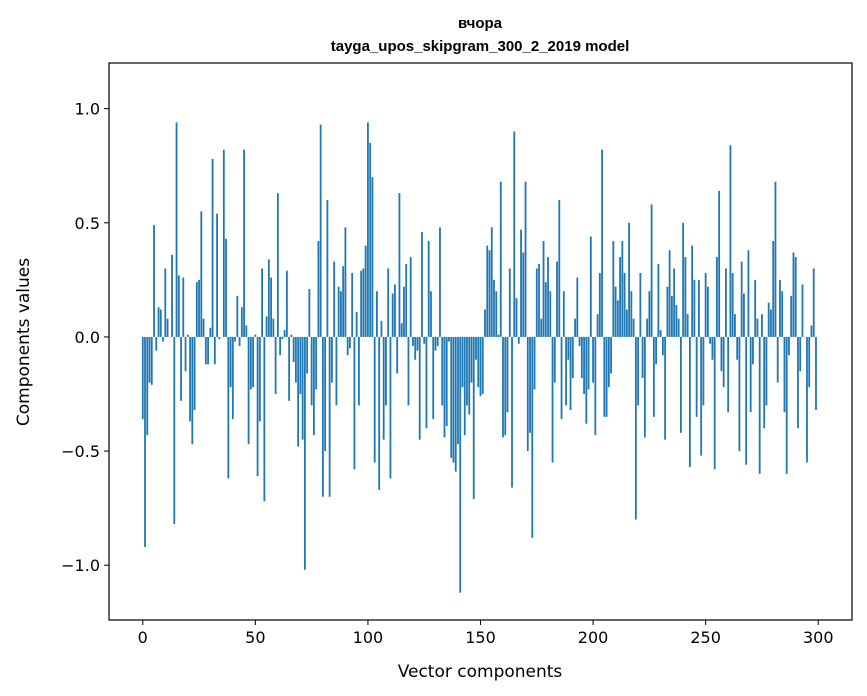 This screenshot has width=867, height=696. I want to click on y-tick-label: −1.0, so click(80, 565).